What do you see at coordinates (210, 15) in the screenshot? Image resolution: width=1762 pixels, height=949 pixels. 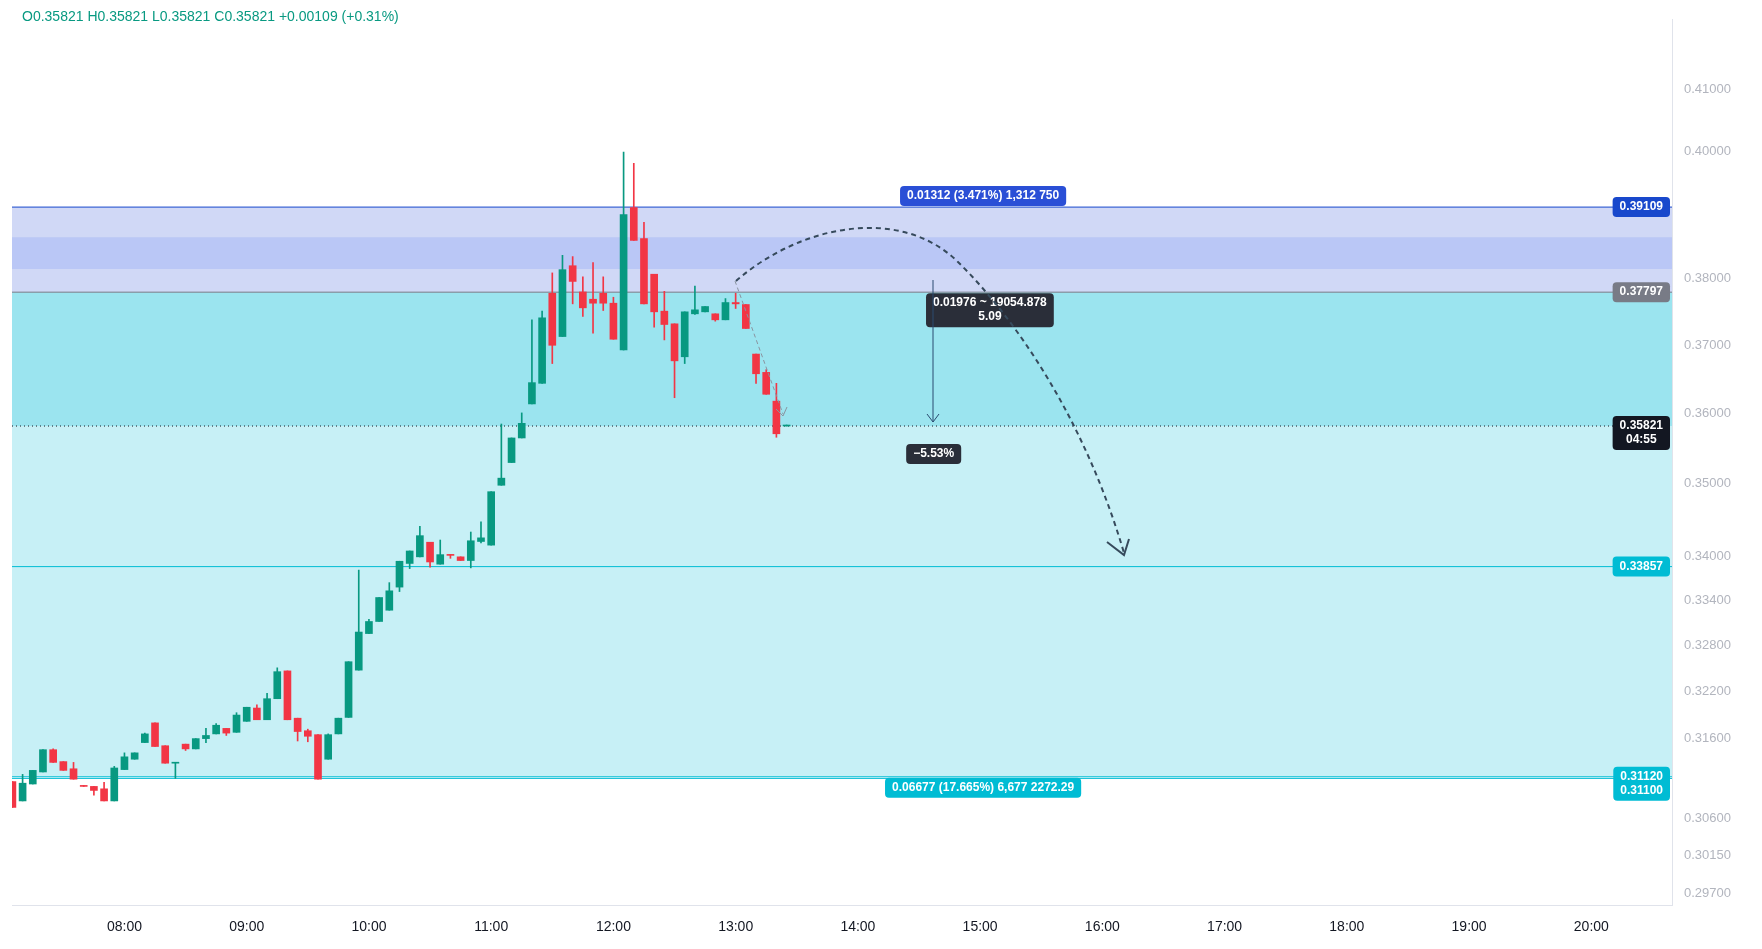 I see `chart-title: O0.35821 H0.35821 L0.35821 C0.35821 +0.00109 (+0.31%)` at bounding box center [210, 15].